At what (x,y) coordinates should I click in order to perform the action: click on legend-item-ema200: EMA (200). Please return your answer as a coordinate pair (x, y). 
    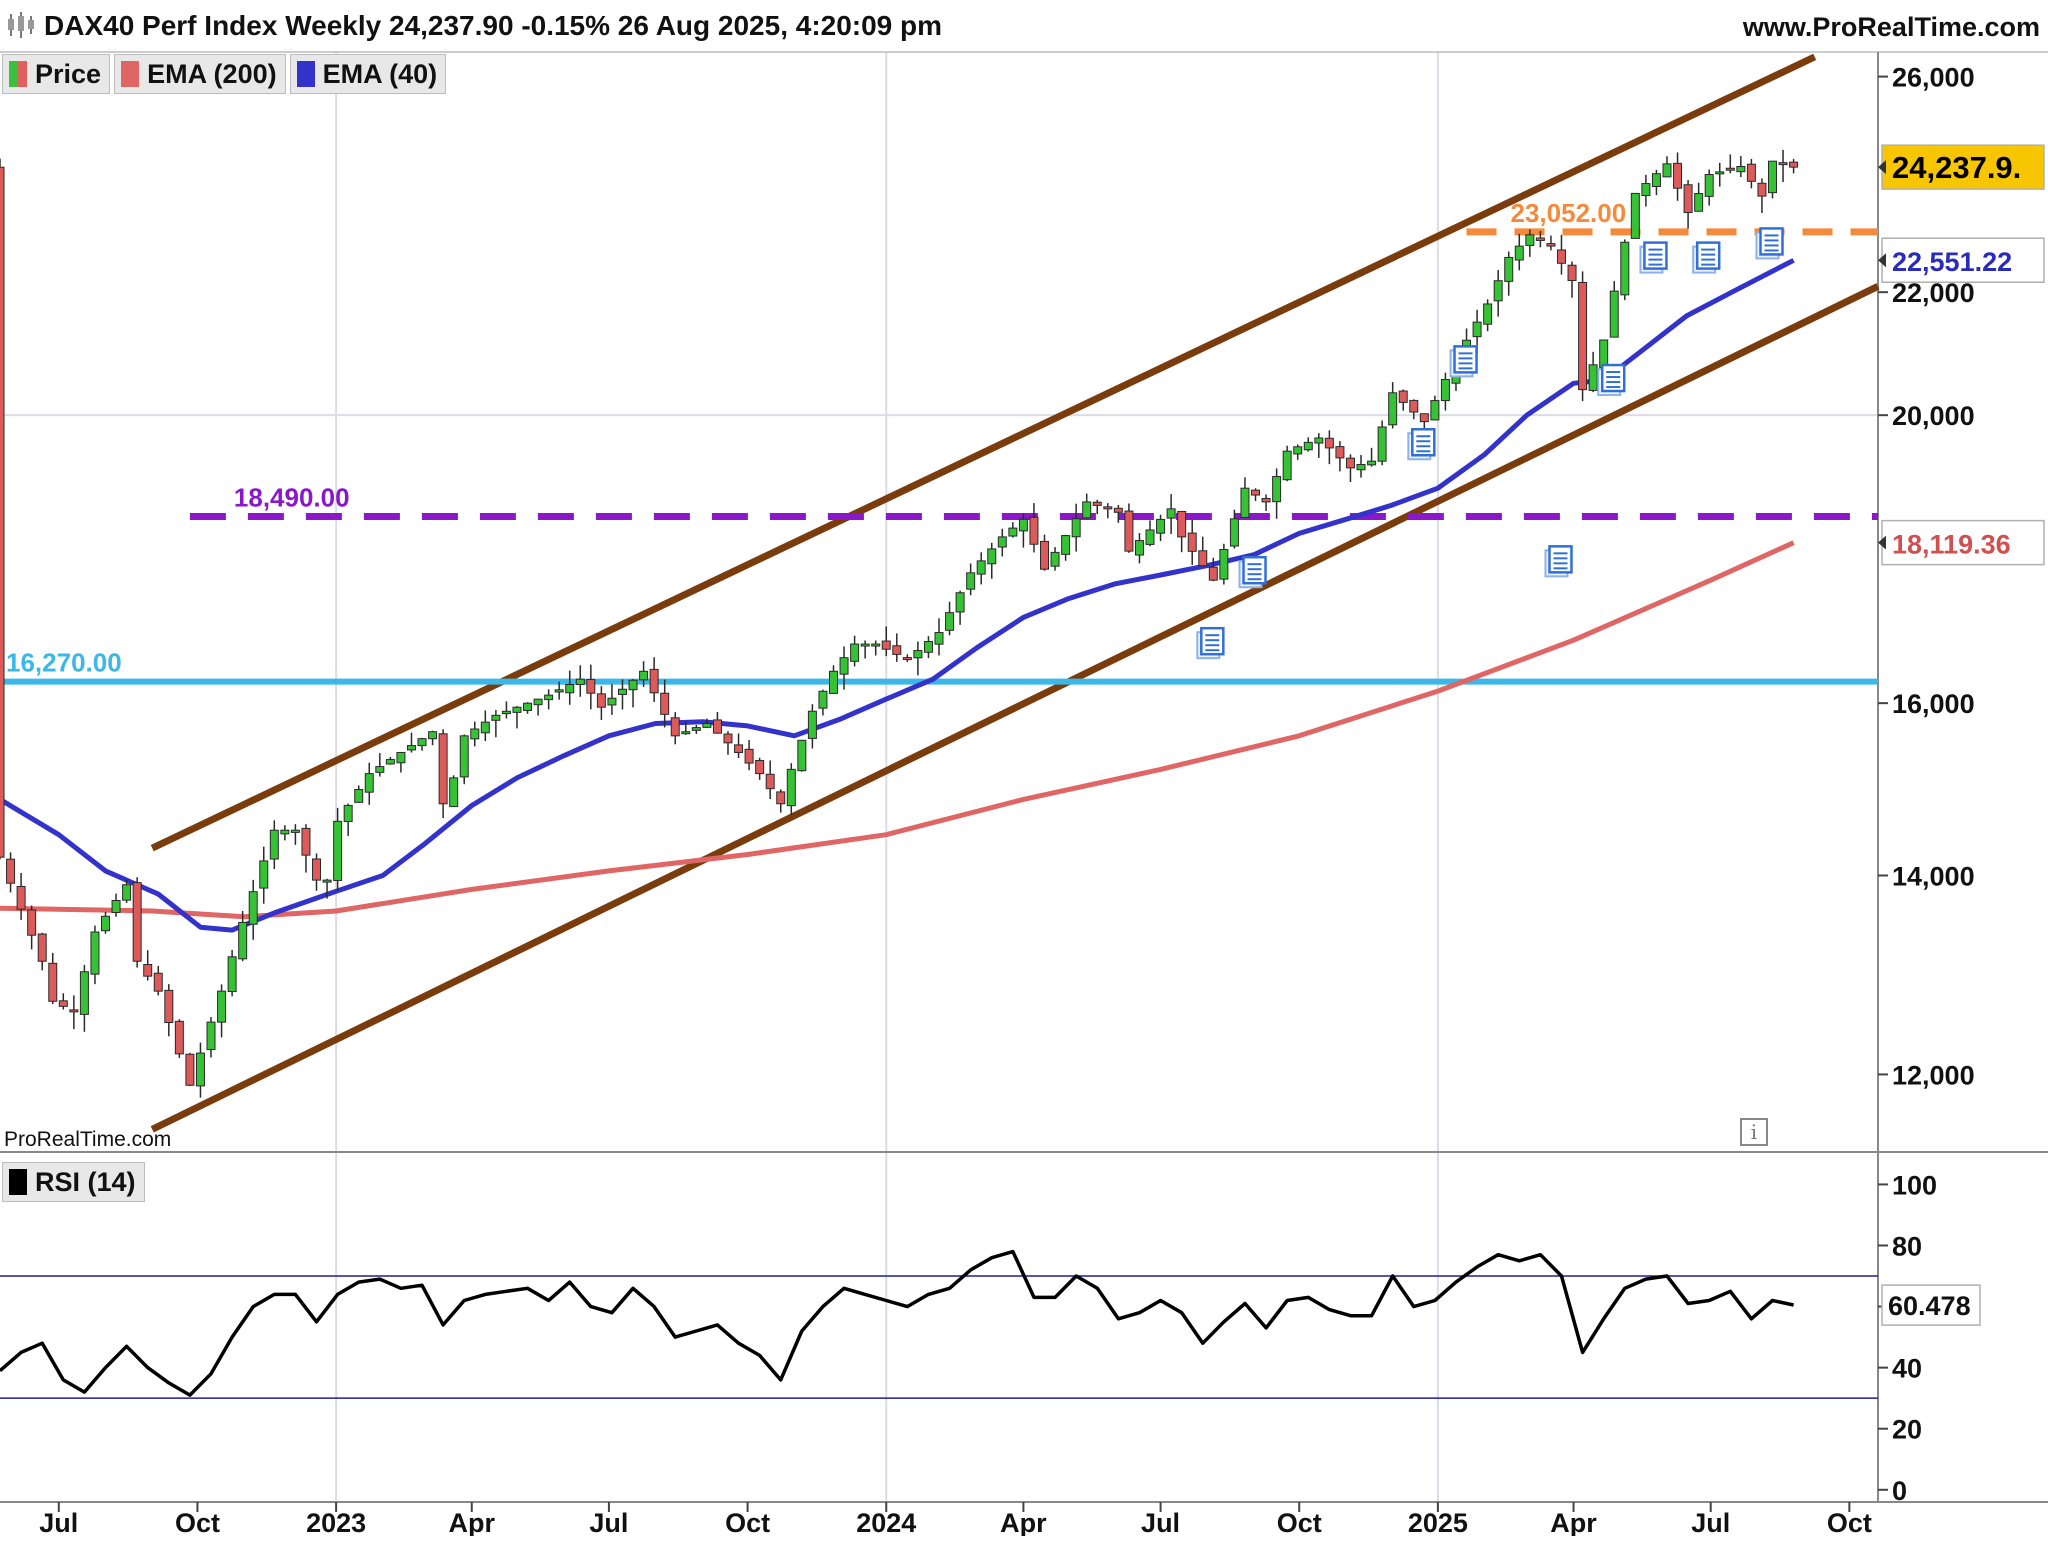
    Looking at the image, I should click on (200, 74).